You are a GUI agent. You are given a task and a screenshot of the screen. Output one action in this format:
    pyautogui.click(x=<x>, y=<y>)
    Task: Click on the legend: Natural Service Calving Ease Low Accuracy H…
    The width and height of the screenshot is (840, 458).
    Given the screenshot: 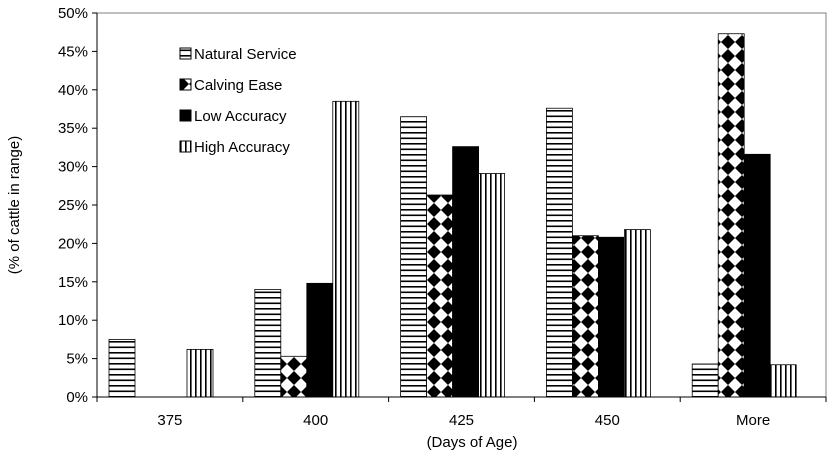 What is the action you would take?
    pyautogui.click(x=238, y=101)
    